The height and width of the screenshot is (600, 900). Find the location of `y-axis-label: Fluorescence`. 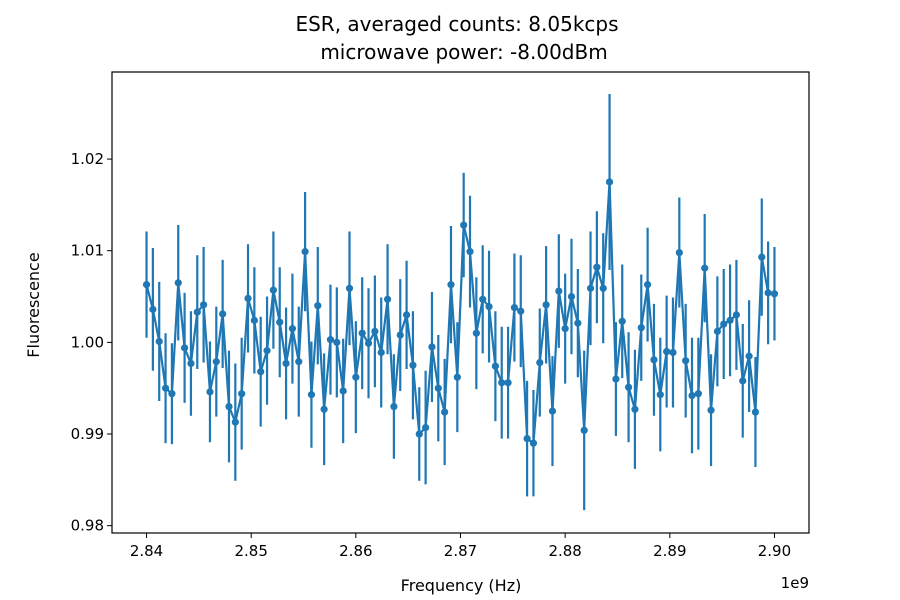

y-axis-label: Fluorescence is located at coordinates (33, 304).